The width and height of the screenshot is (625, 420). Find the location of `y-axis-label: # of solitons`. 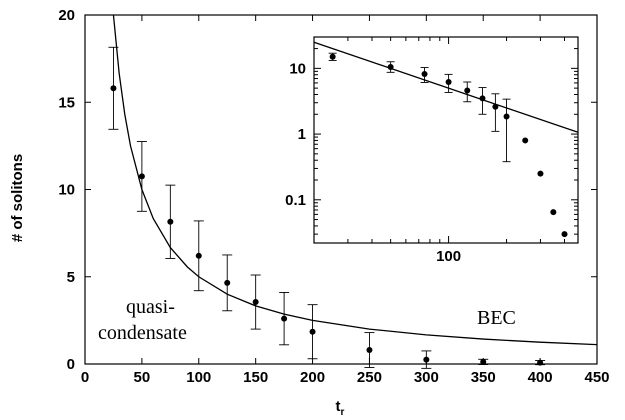

y-axis-label: # of solitons is located at coordinates (17, 198).